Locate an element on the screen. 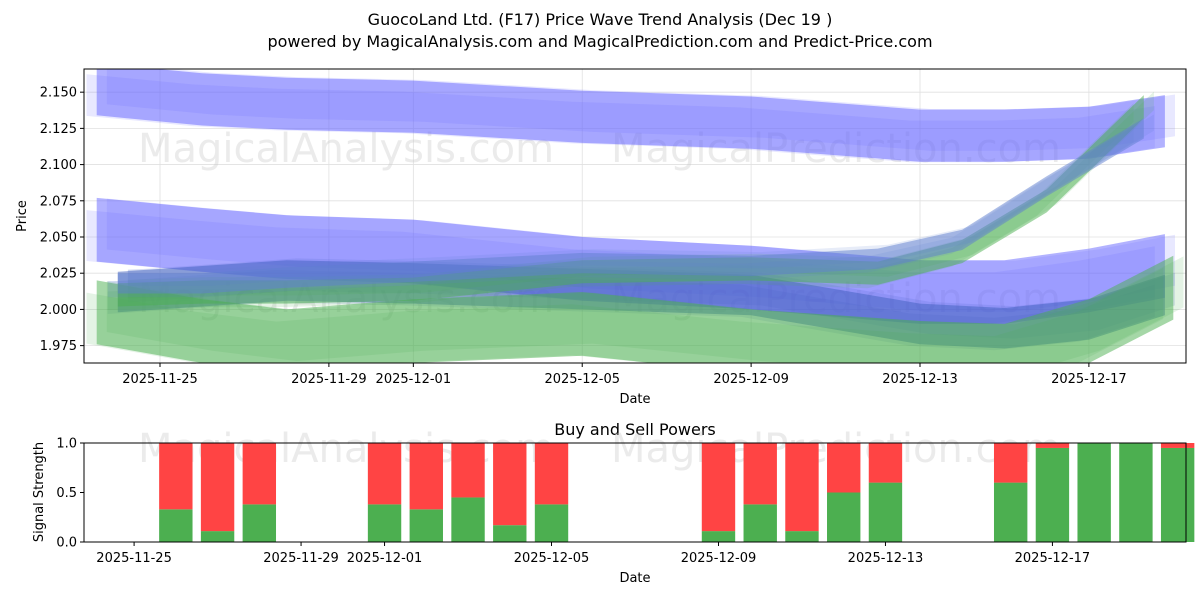 The image size is (1200, 600). price-y-axis-label: Price is located at coordinates (22, 216).